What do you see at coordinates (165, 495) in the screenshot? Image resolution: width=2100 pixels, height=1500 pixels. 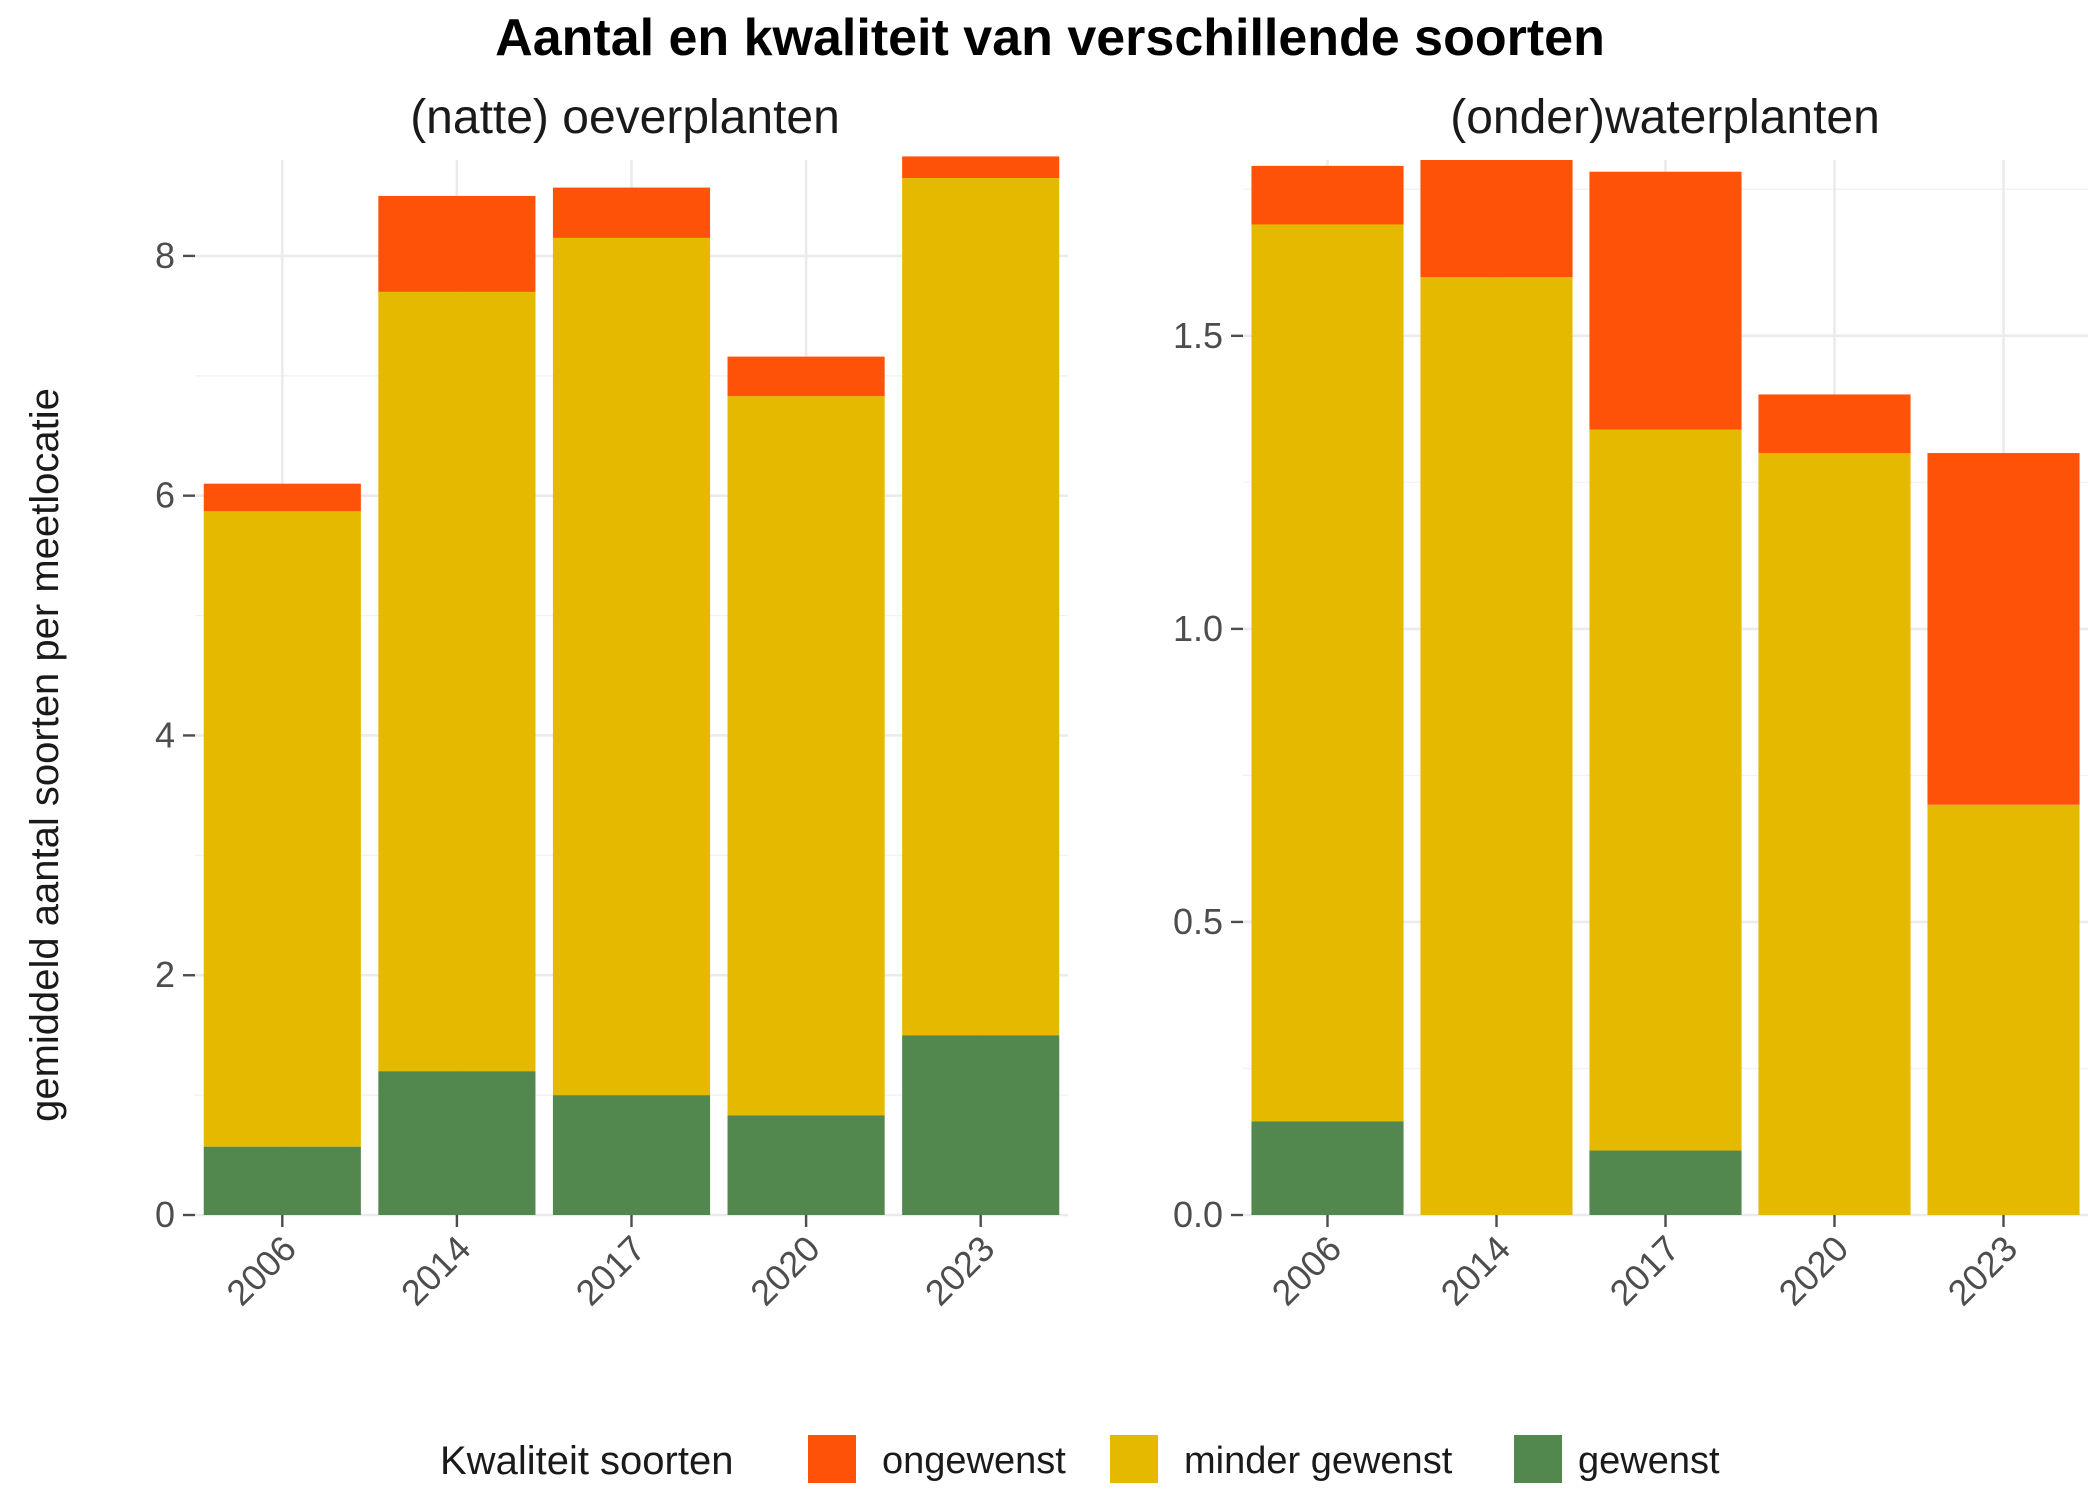 I see `y-tick-label: 6` at bounding box center [165, 495].